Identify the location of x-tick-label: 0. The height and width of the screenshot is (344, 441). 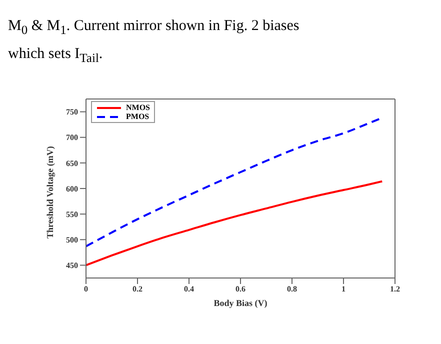
(86, 289).